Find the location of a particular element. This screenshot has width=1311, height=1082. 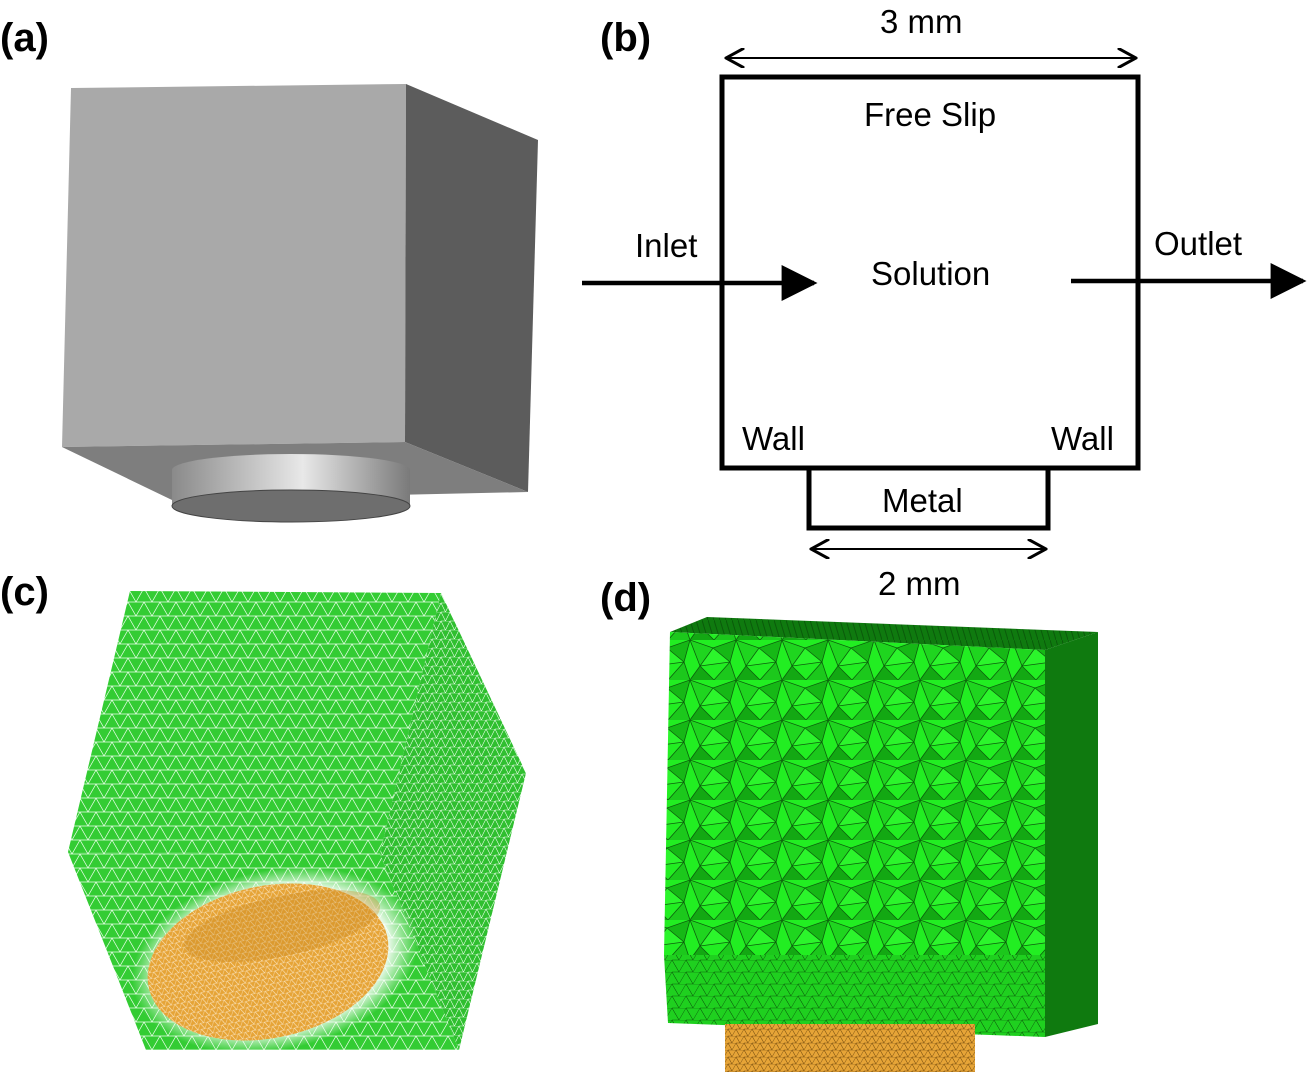

wall-right-label: Wall is located at coordinates (1082, 438).